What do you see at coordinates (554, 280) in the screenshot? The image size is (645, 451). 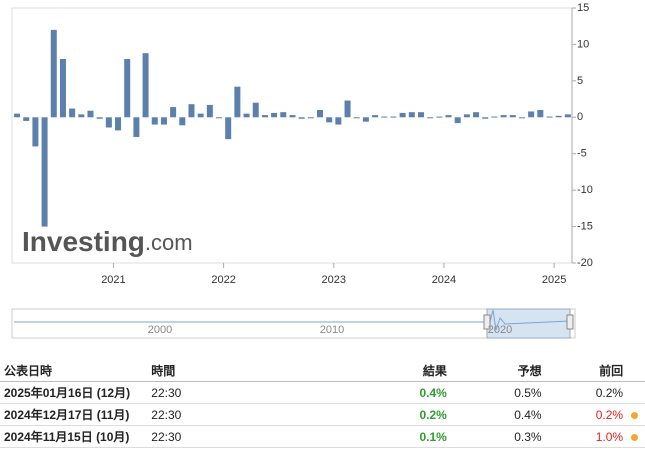 I see `x-tick-label: 2025` at bounding box center [554, 280].